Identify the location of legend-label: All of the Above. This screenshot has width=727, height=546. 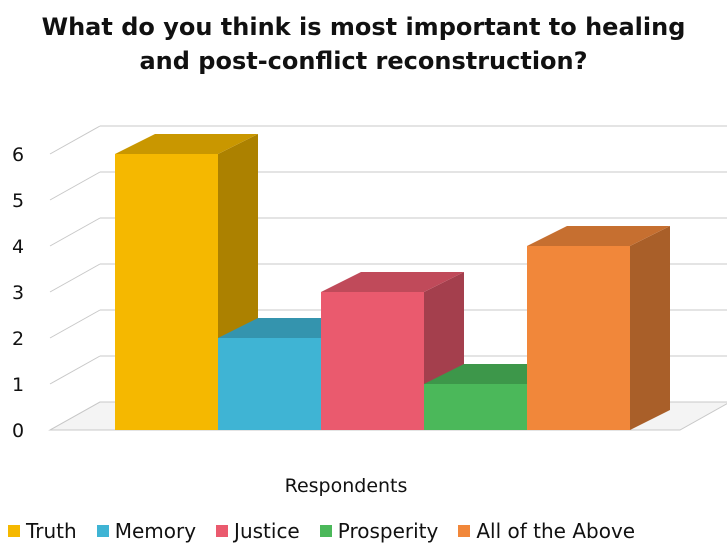
(556, 531).